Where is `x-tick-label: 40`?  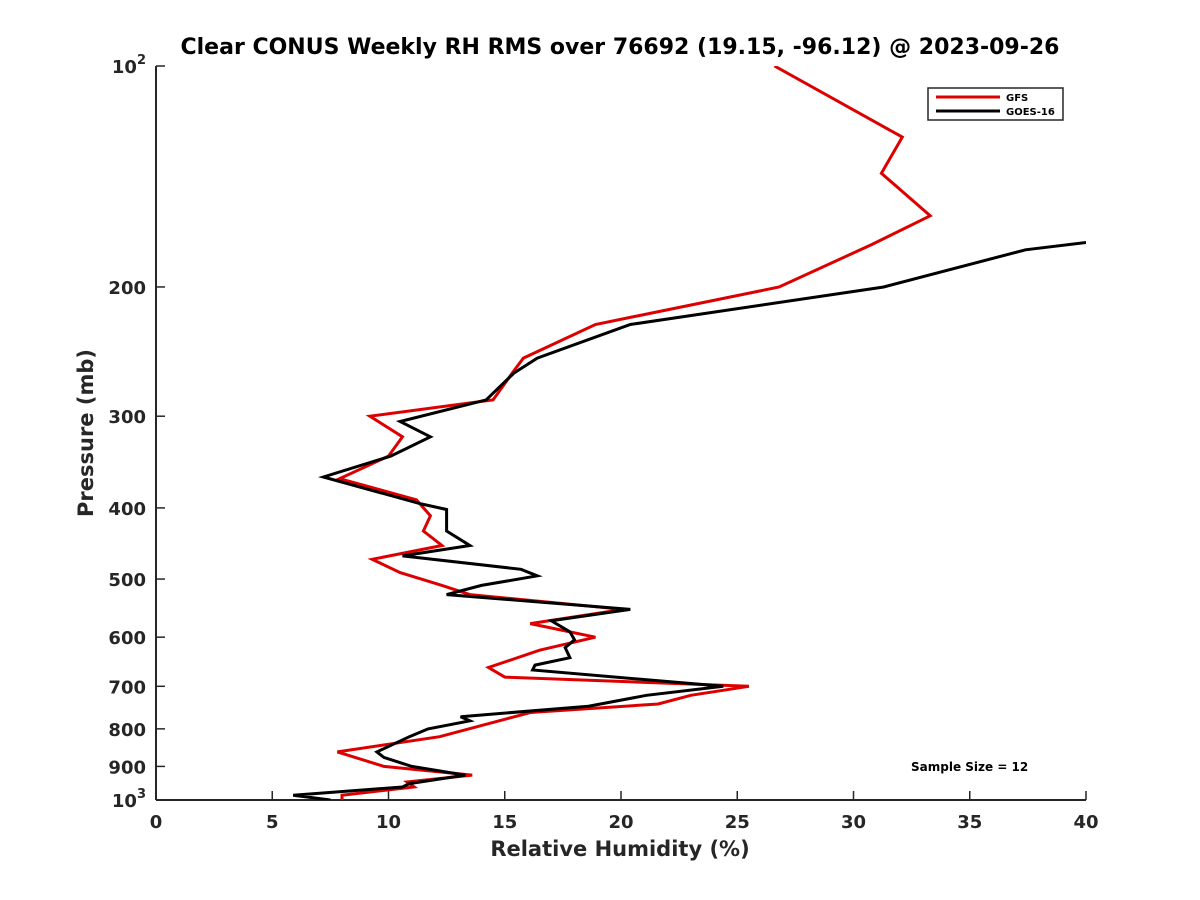 x-tick-label: 40 is located at coordinates (1085, 822).